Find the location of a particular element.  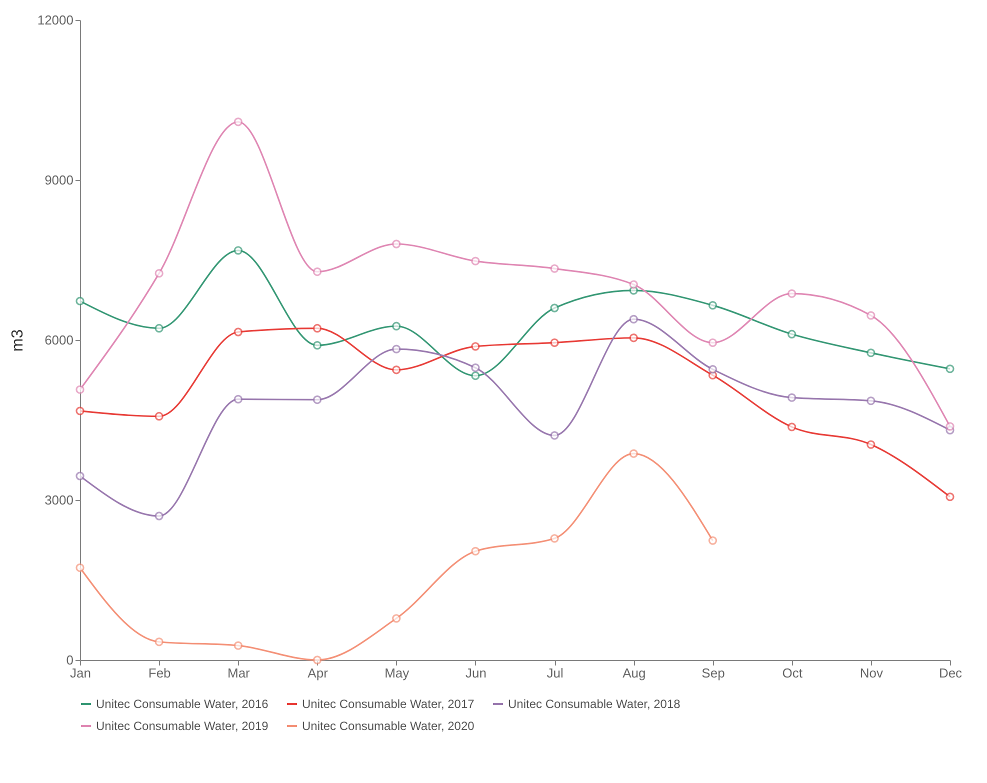

x-tick-label: Jul is located at coordinates (555, 673).